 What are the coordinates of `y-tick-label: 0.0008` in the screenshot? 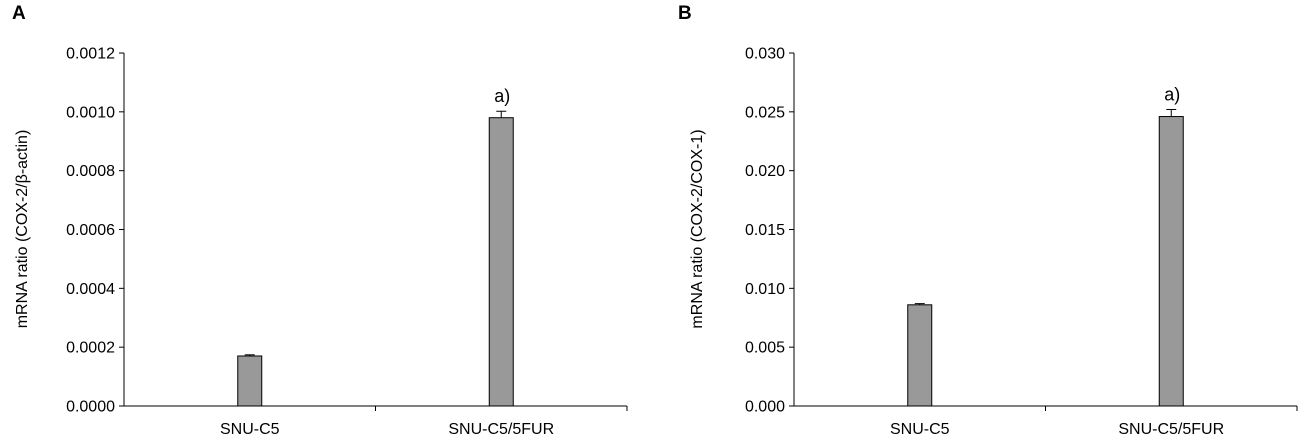 It's located at (90, 171).